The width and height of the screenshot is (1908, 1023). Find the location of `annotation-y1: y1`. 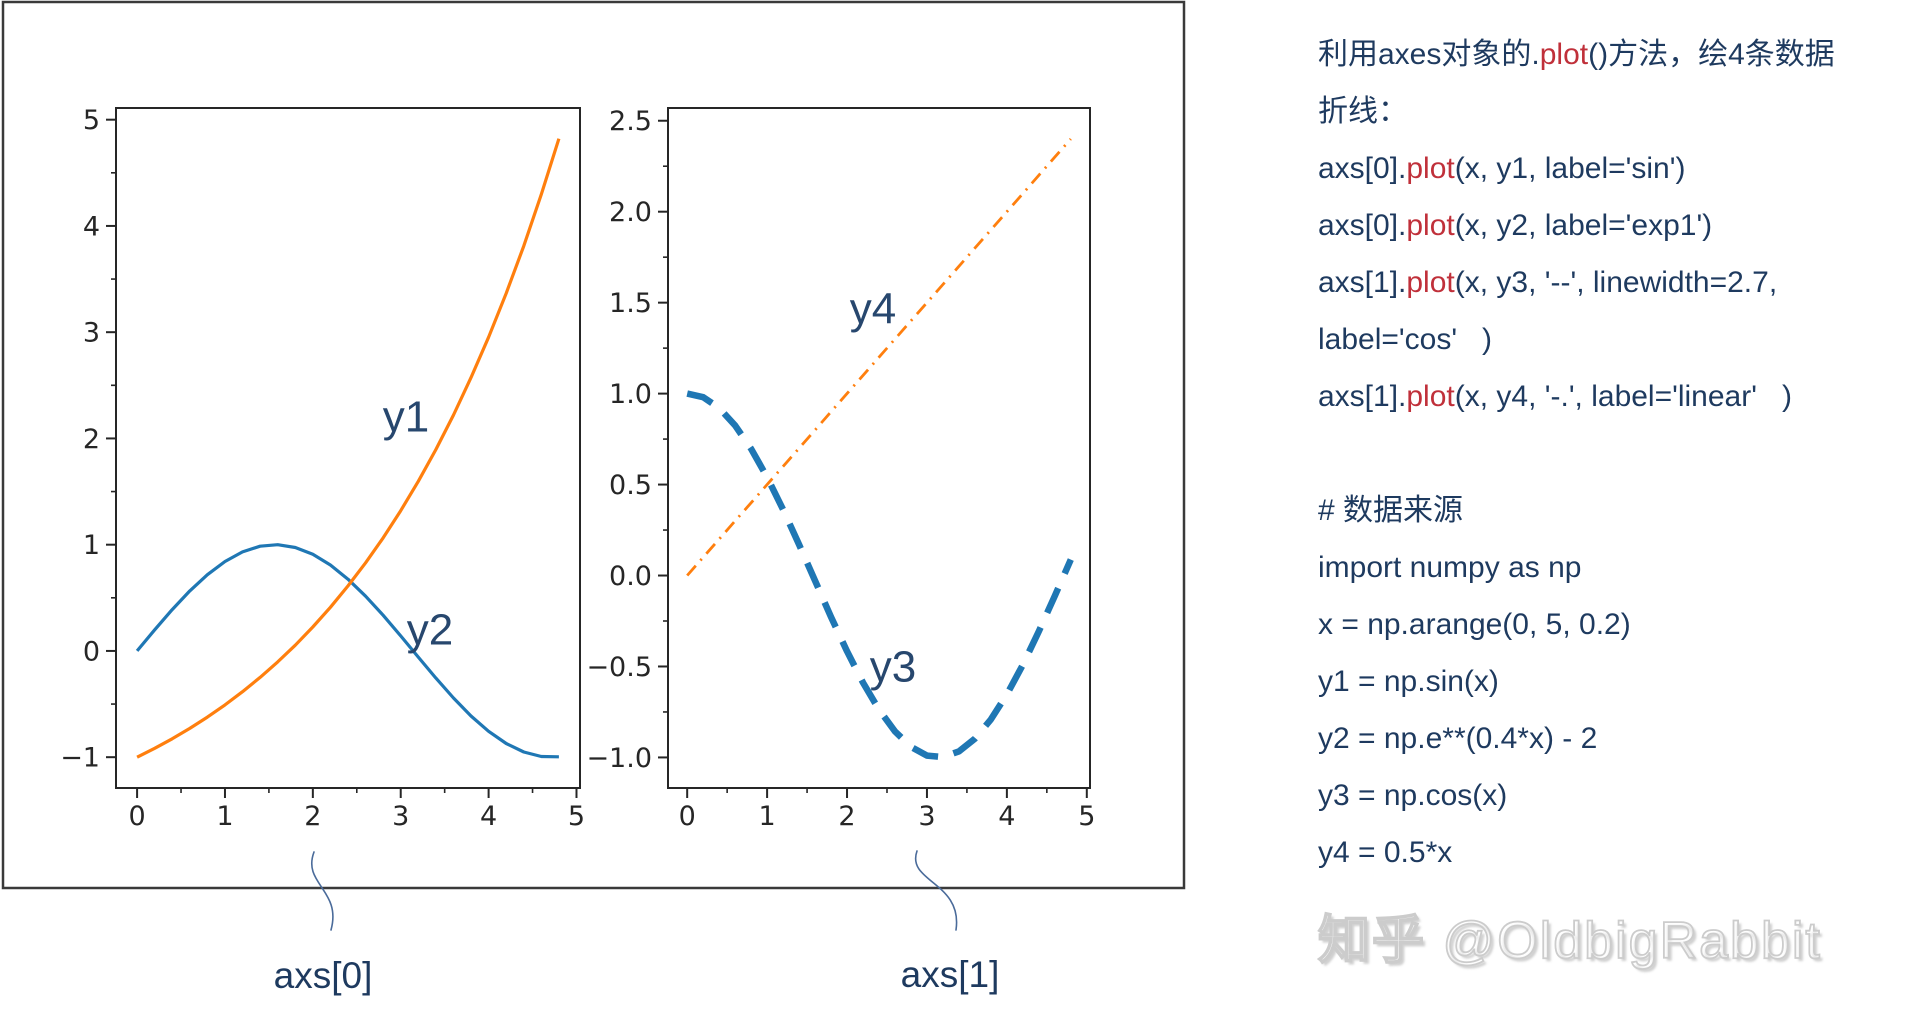

annotation-y1: y1 is located at coordinates (406, 417).